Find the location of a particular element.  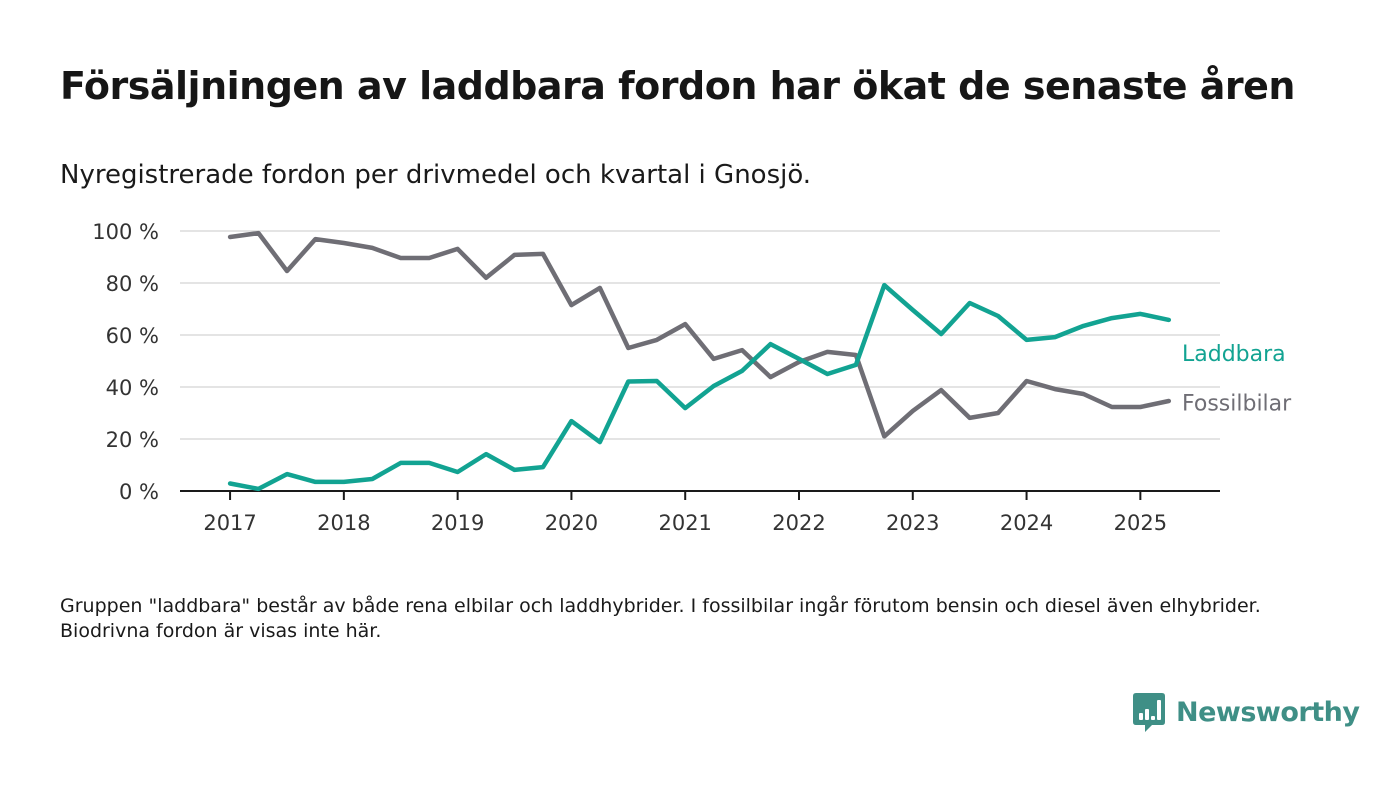

brand-name: Newsworthy is located at coordinates (1268, 712).